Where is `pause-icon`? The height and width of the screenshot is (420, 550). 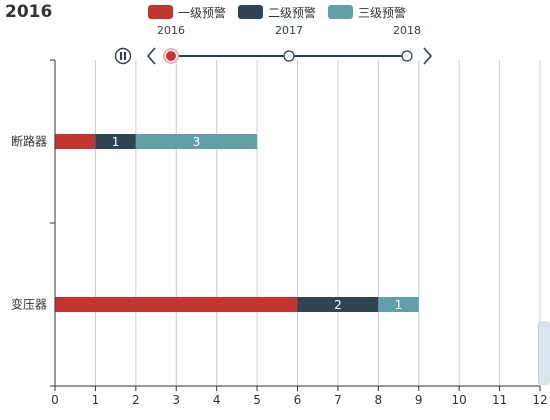
pause-icon is located at coordinates (123, 56).